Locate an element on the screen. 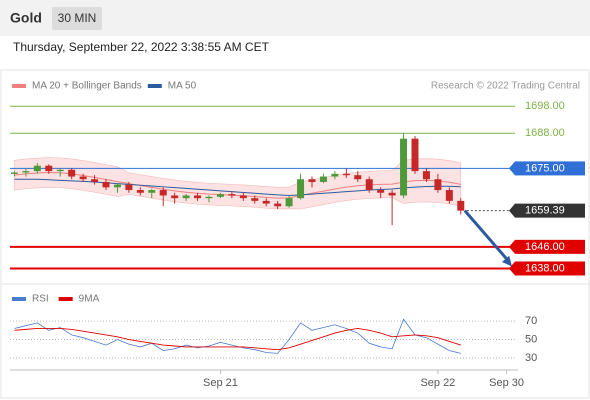  level-label: 1675.00 is located at coordinates (545, 168).